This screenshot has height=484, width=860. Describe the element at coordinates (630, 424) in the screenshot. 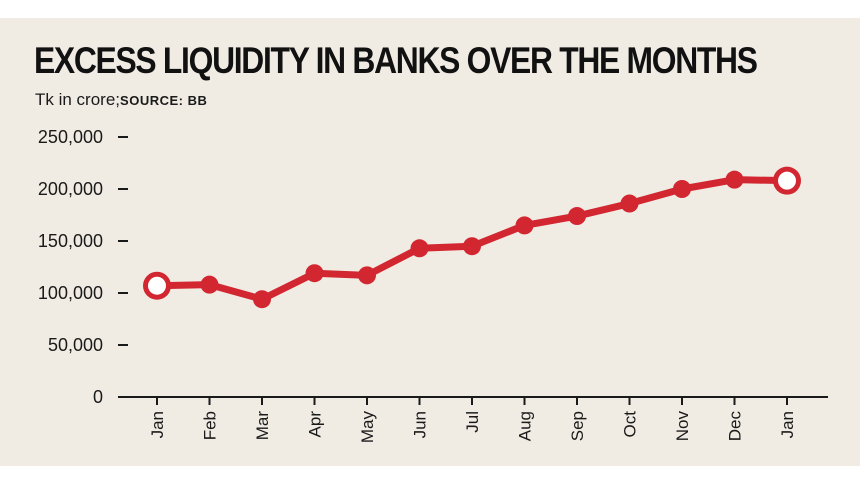

I see `x-tick-label: Oct` at that location.